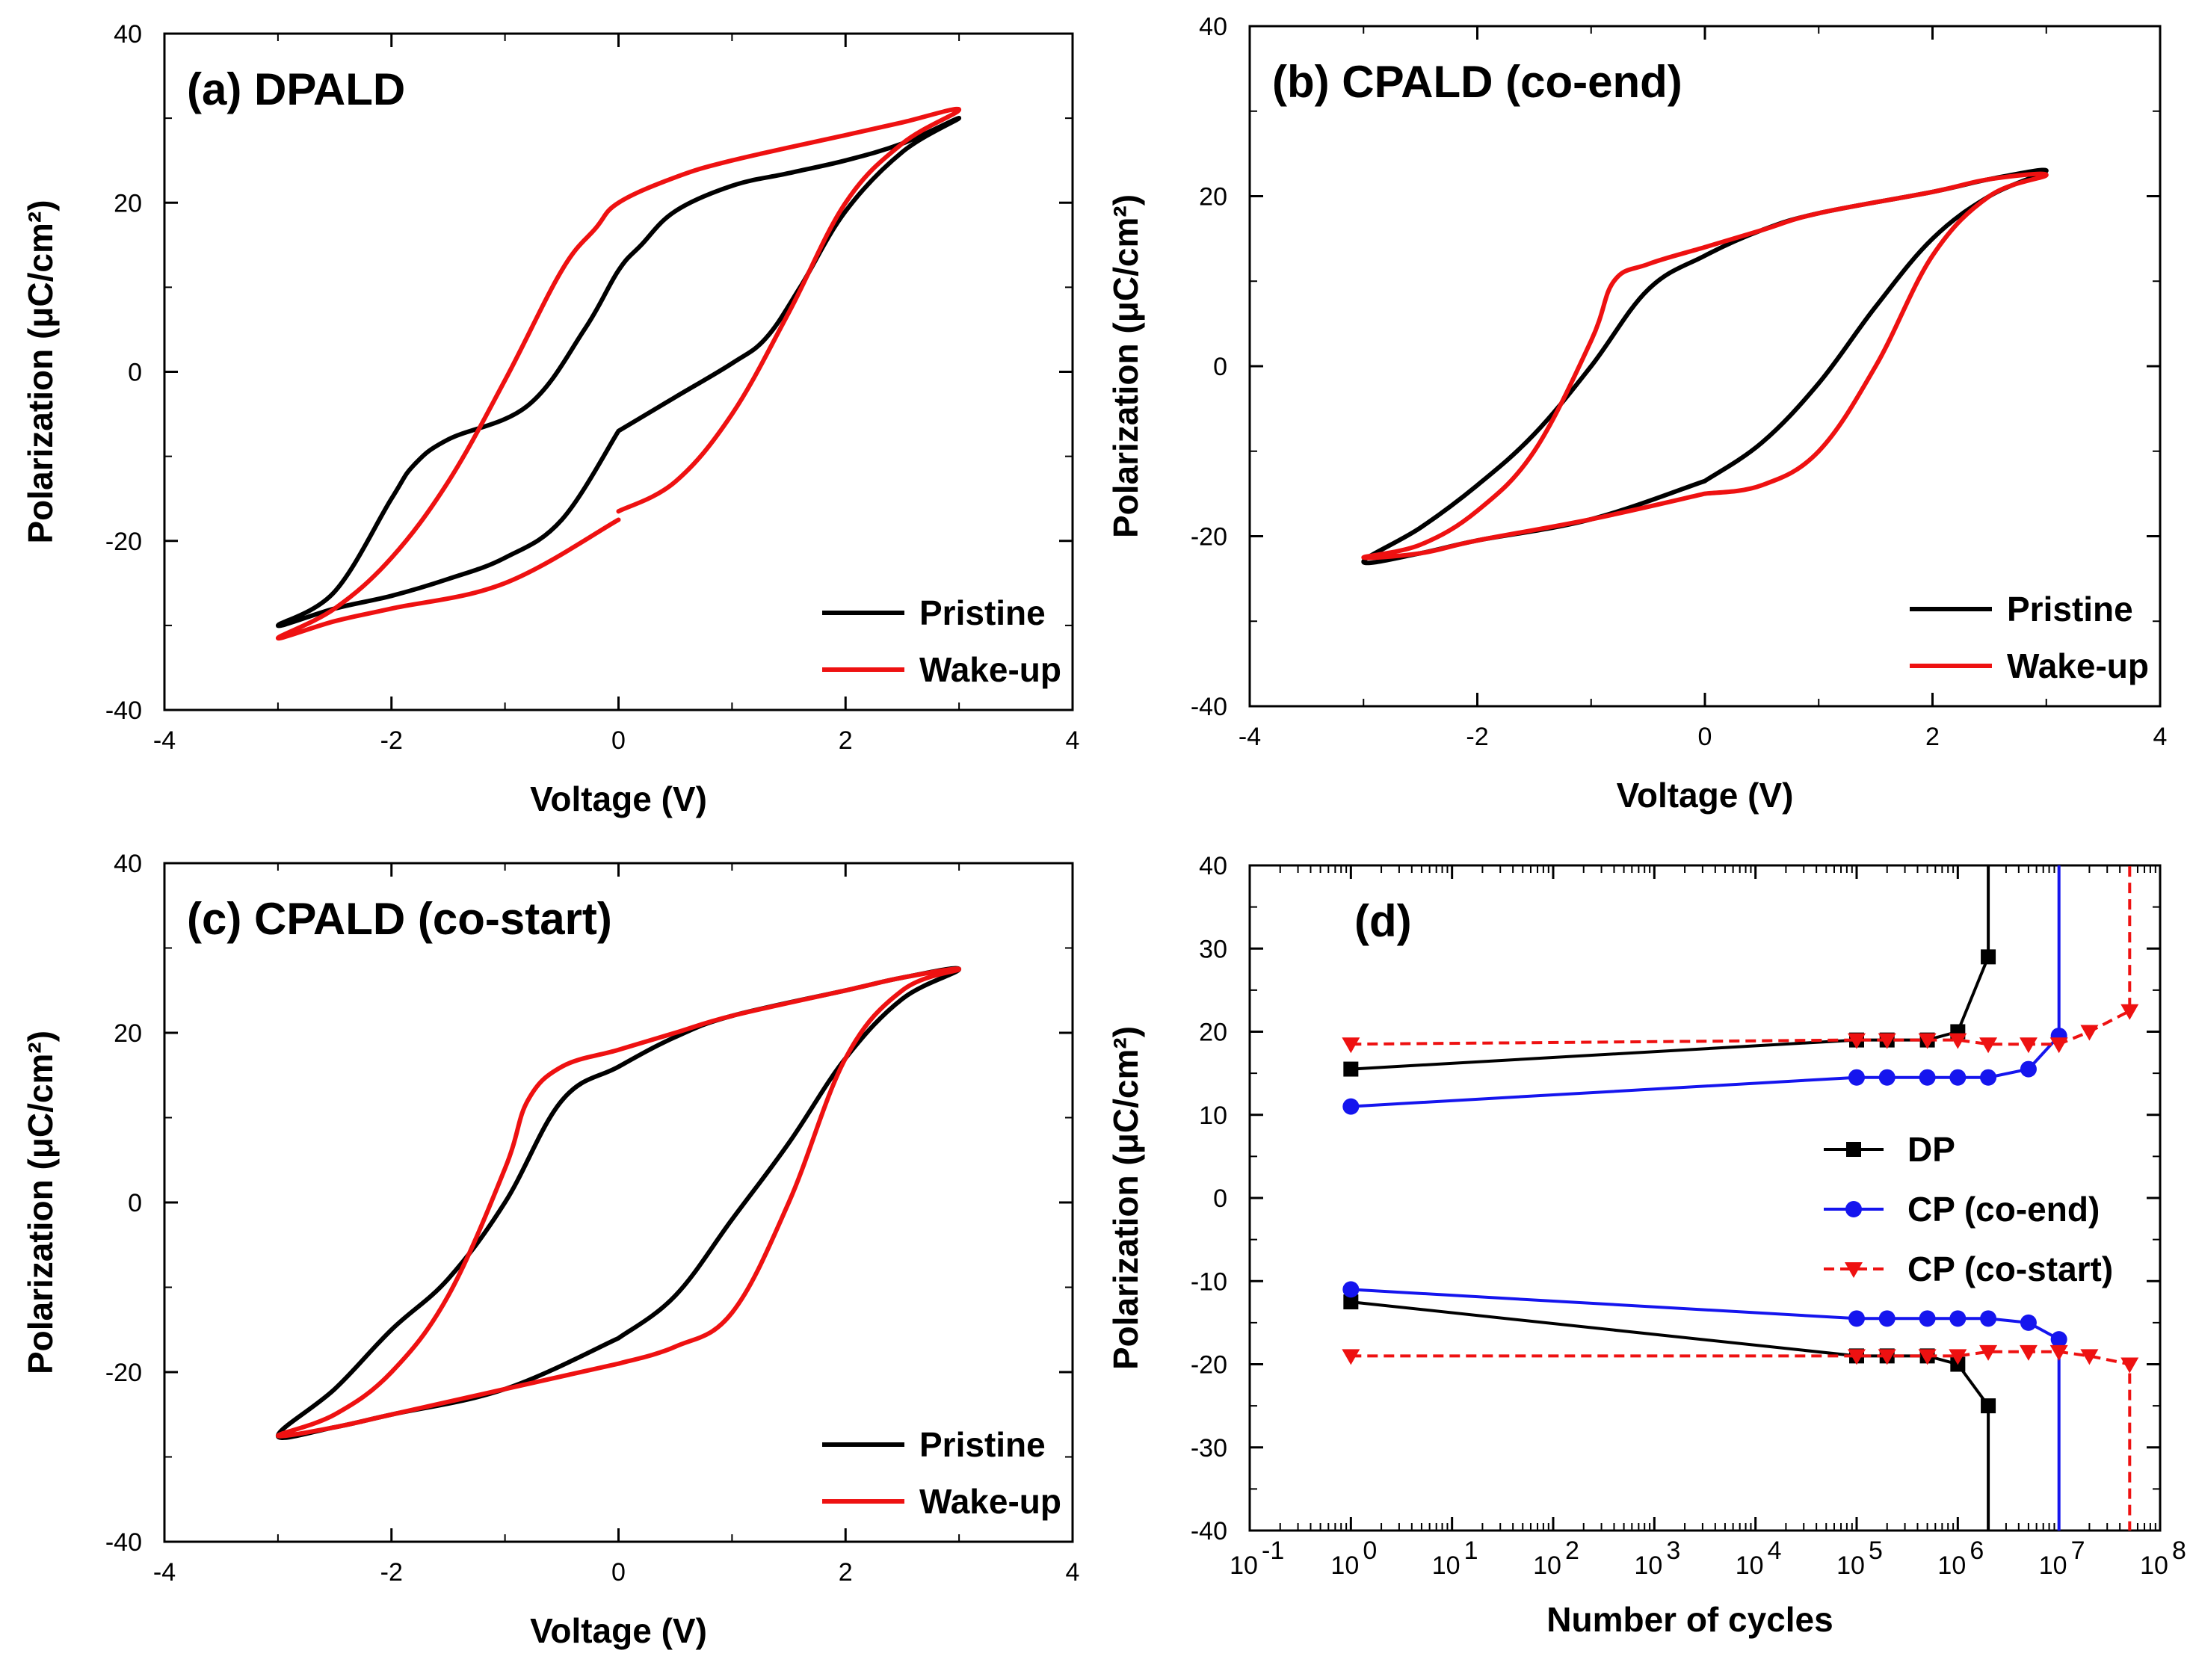 Image resolution: width=2190 pixels, height=1680 pixels. What do you see at coordinates (1209, 1281) in the screenshot?
I see `y-tick-label: -10` at bounding box center [1209, 1281].